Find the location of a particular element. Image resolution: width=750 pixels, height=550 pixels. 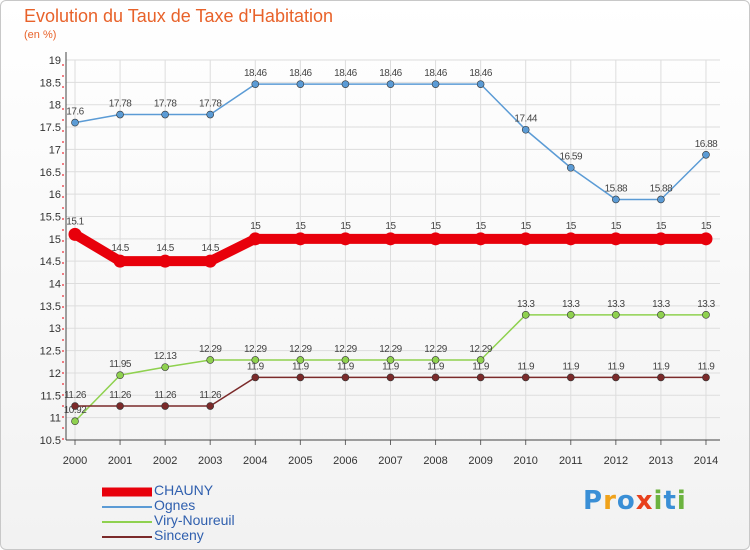

logo-letter: t is located at coordinates (670, 501).